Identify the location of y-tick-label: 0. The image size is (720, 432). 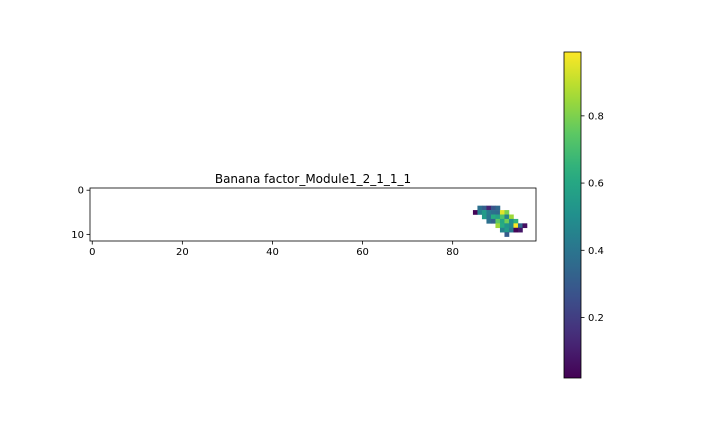
(81, 191).